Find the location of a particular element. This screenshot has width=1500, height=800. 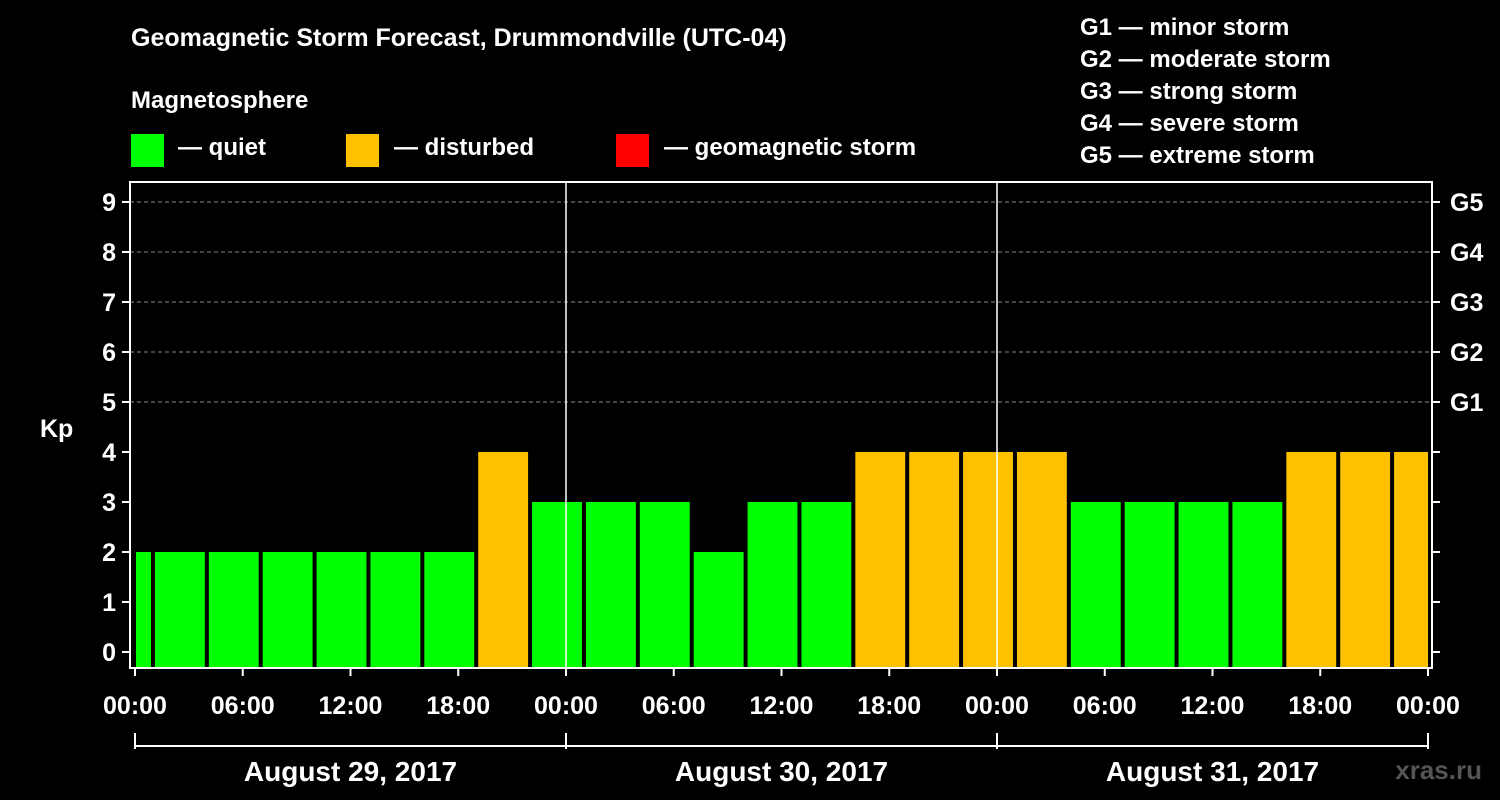

y-tick-label-1: 1 is located at coordinates (109, 603).